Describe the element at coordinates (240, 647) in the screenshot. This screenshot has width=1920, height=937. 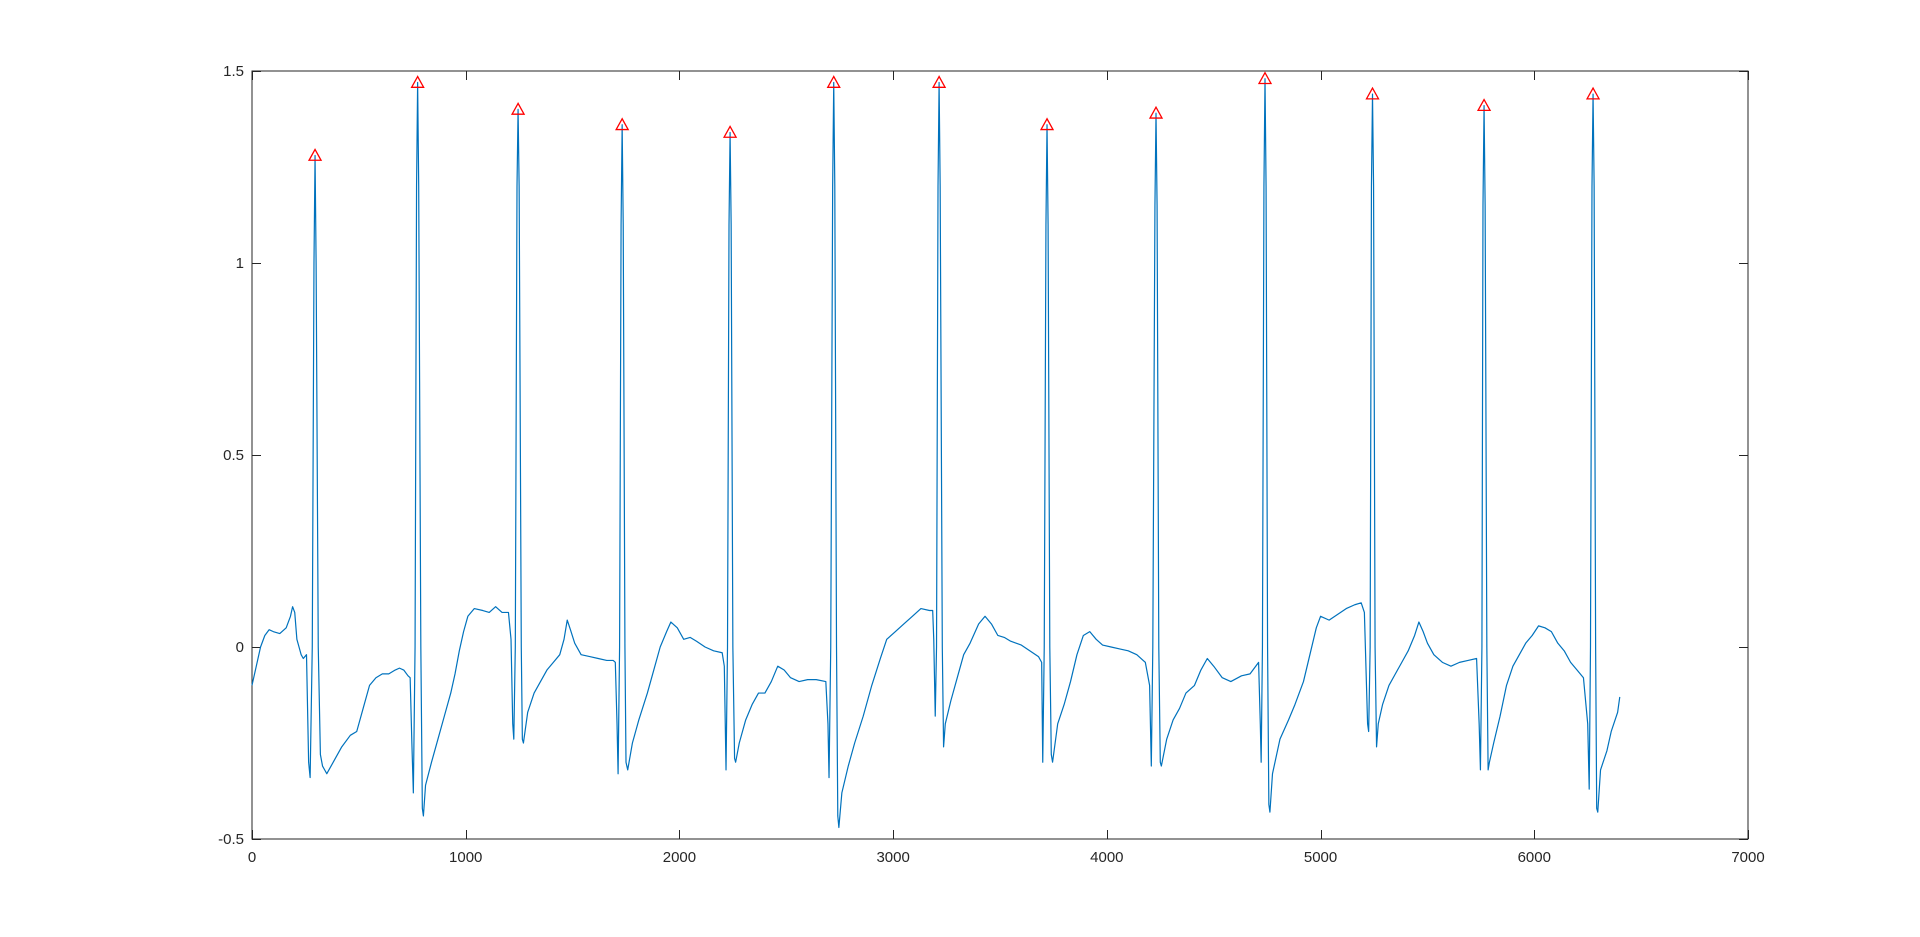
I see `y-tick-label: 0` at that location.